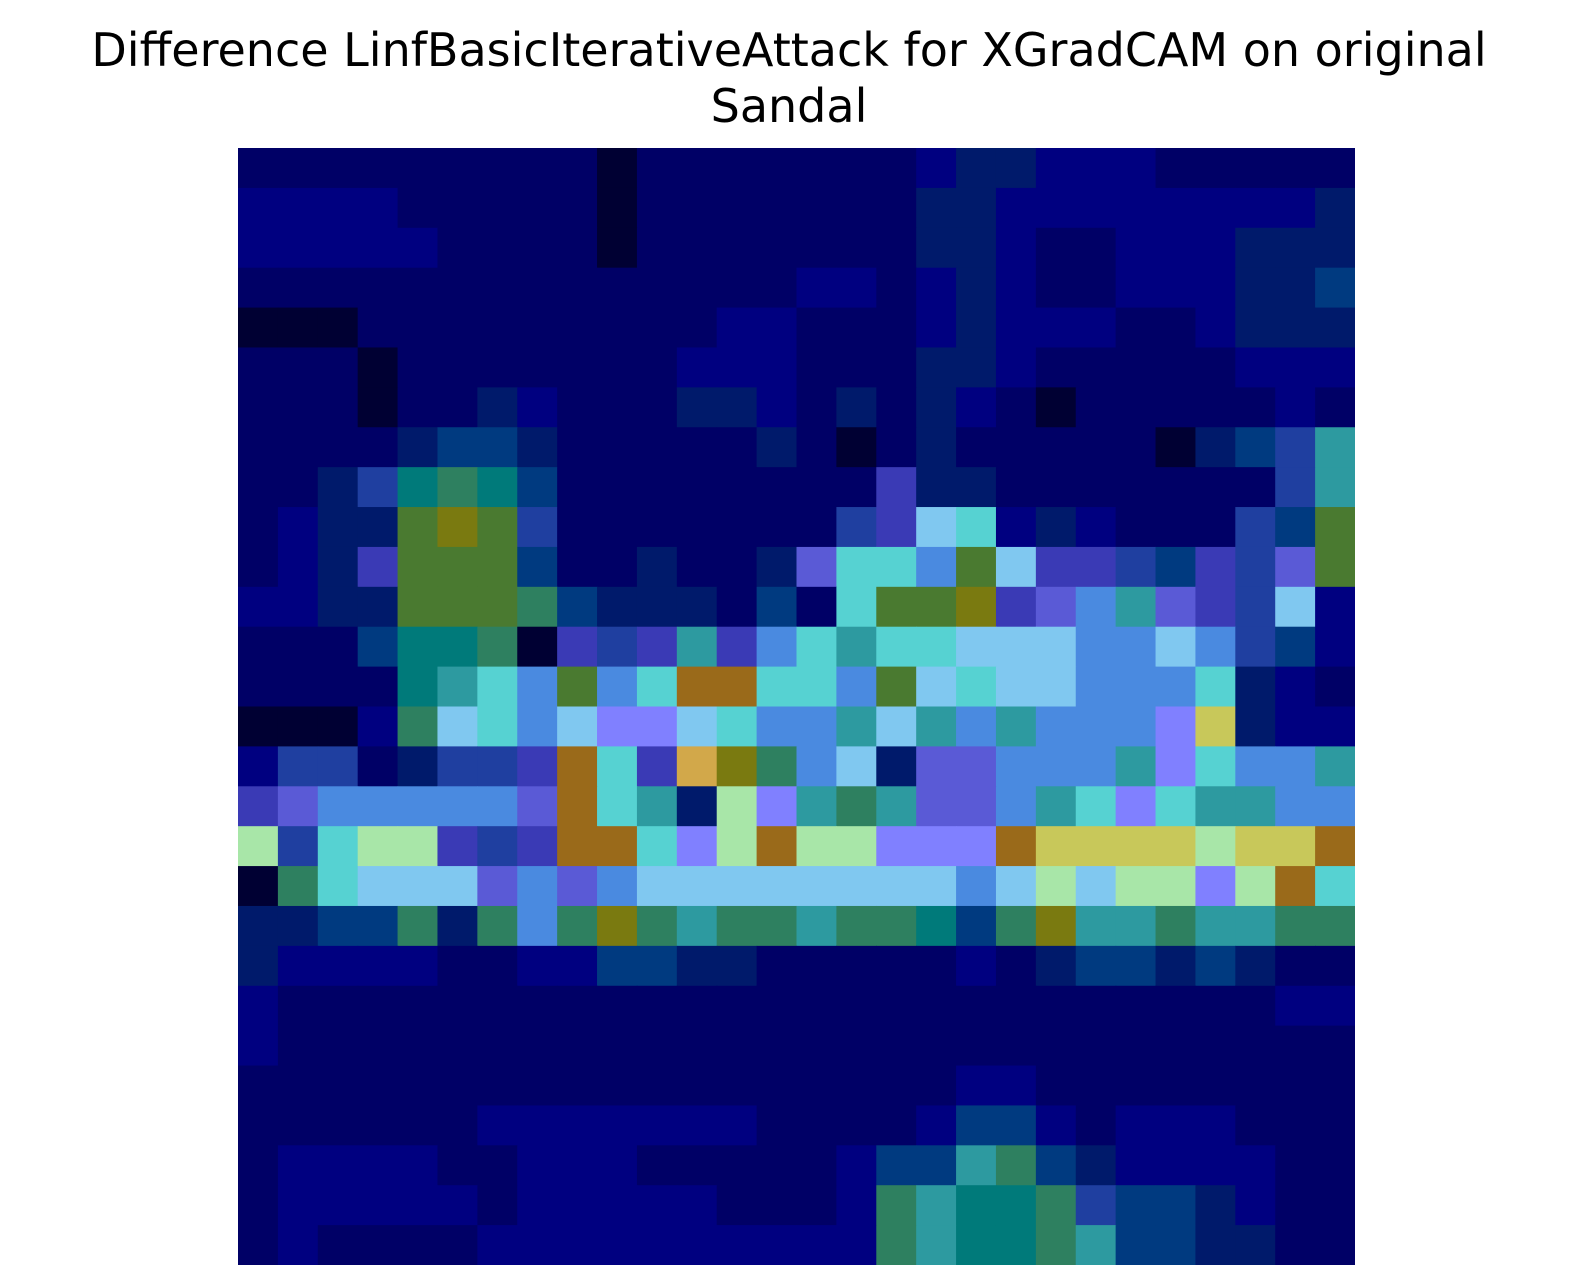  Describe the element at coordinates (789, 106) in the screenshot. I see `chart-title-line-2: Sandal` at that location.